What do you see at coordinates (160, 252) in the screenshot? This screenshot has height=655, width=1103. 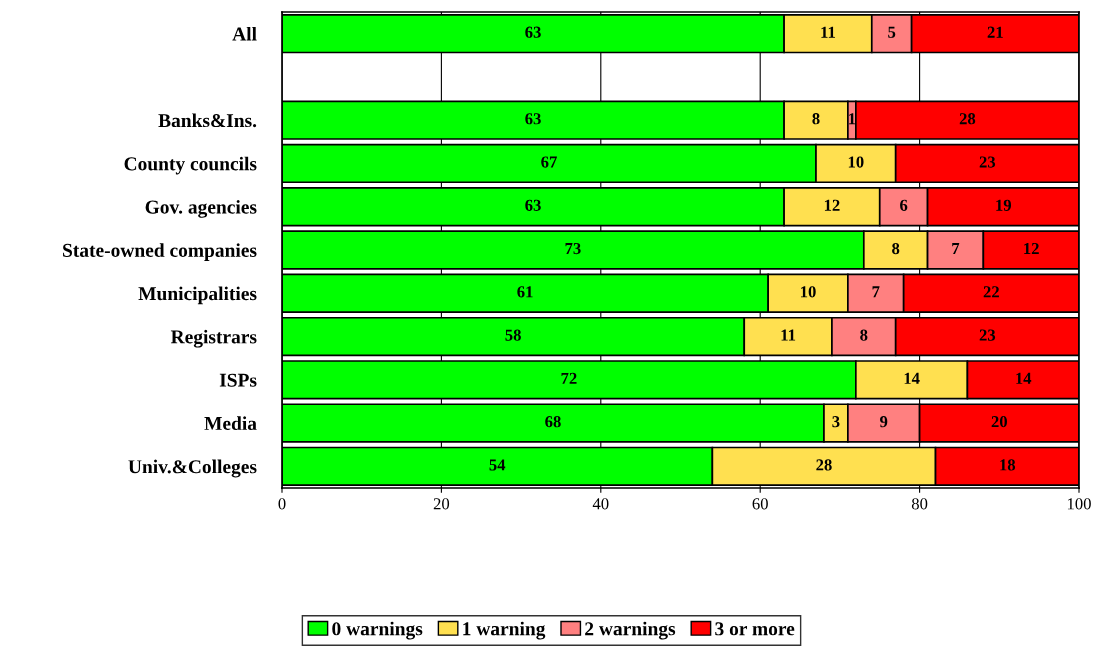 I see `y-tick-label: State-owned companies` at bounding box center [160, 252].